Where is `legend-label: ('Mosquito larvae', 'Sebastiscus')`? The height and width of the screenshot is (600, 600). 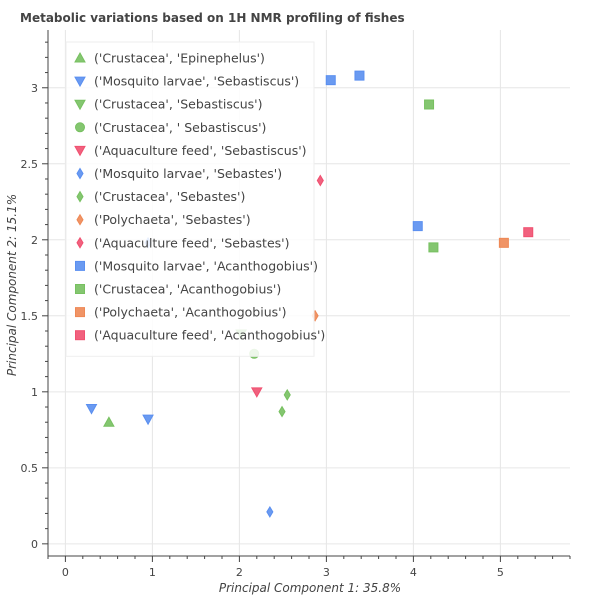 legend-label: ('Mosquito larvae', 'Sebastiscus') is located at coordinates (196, 81).